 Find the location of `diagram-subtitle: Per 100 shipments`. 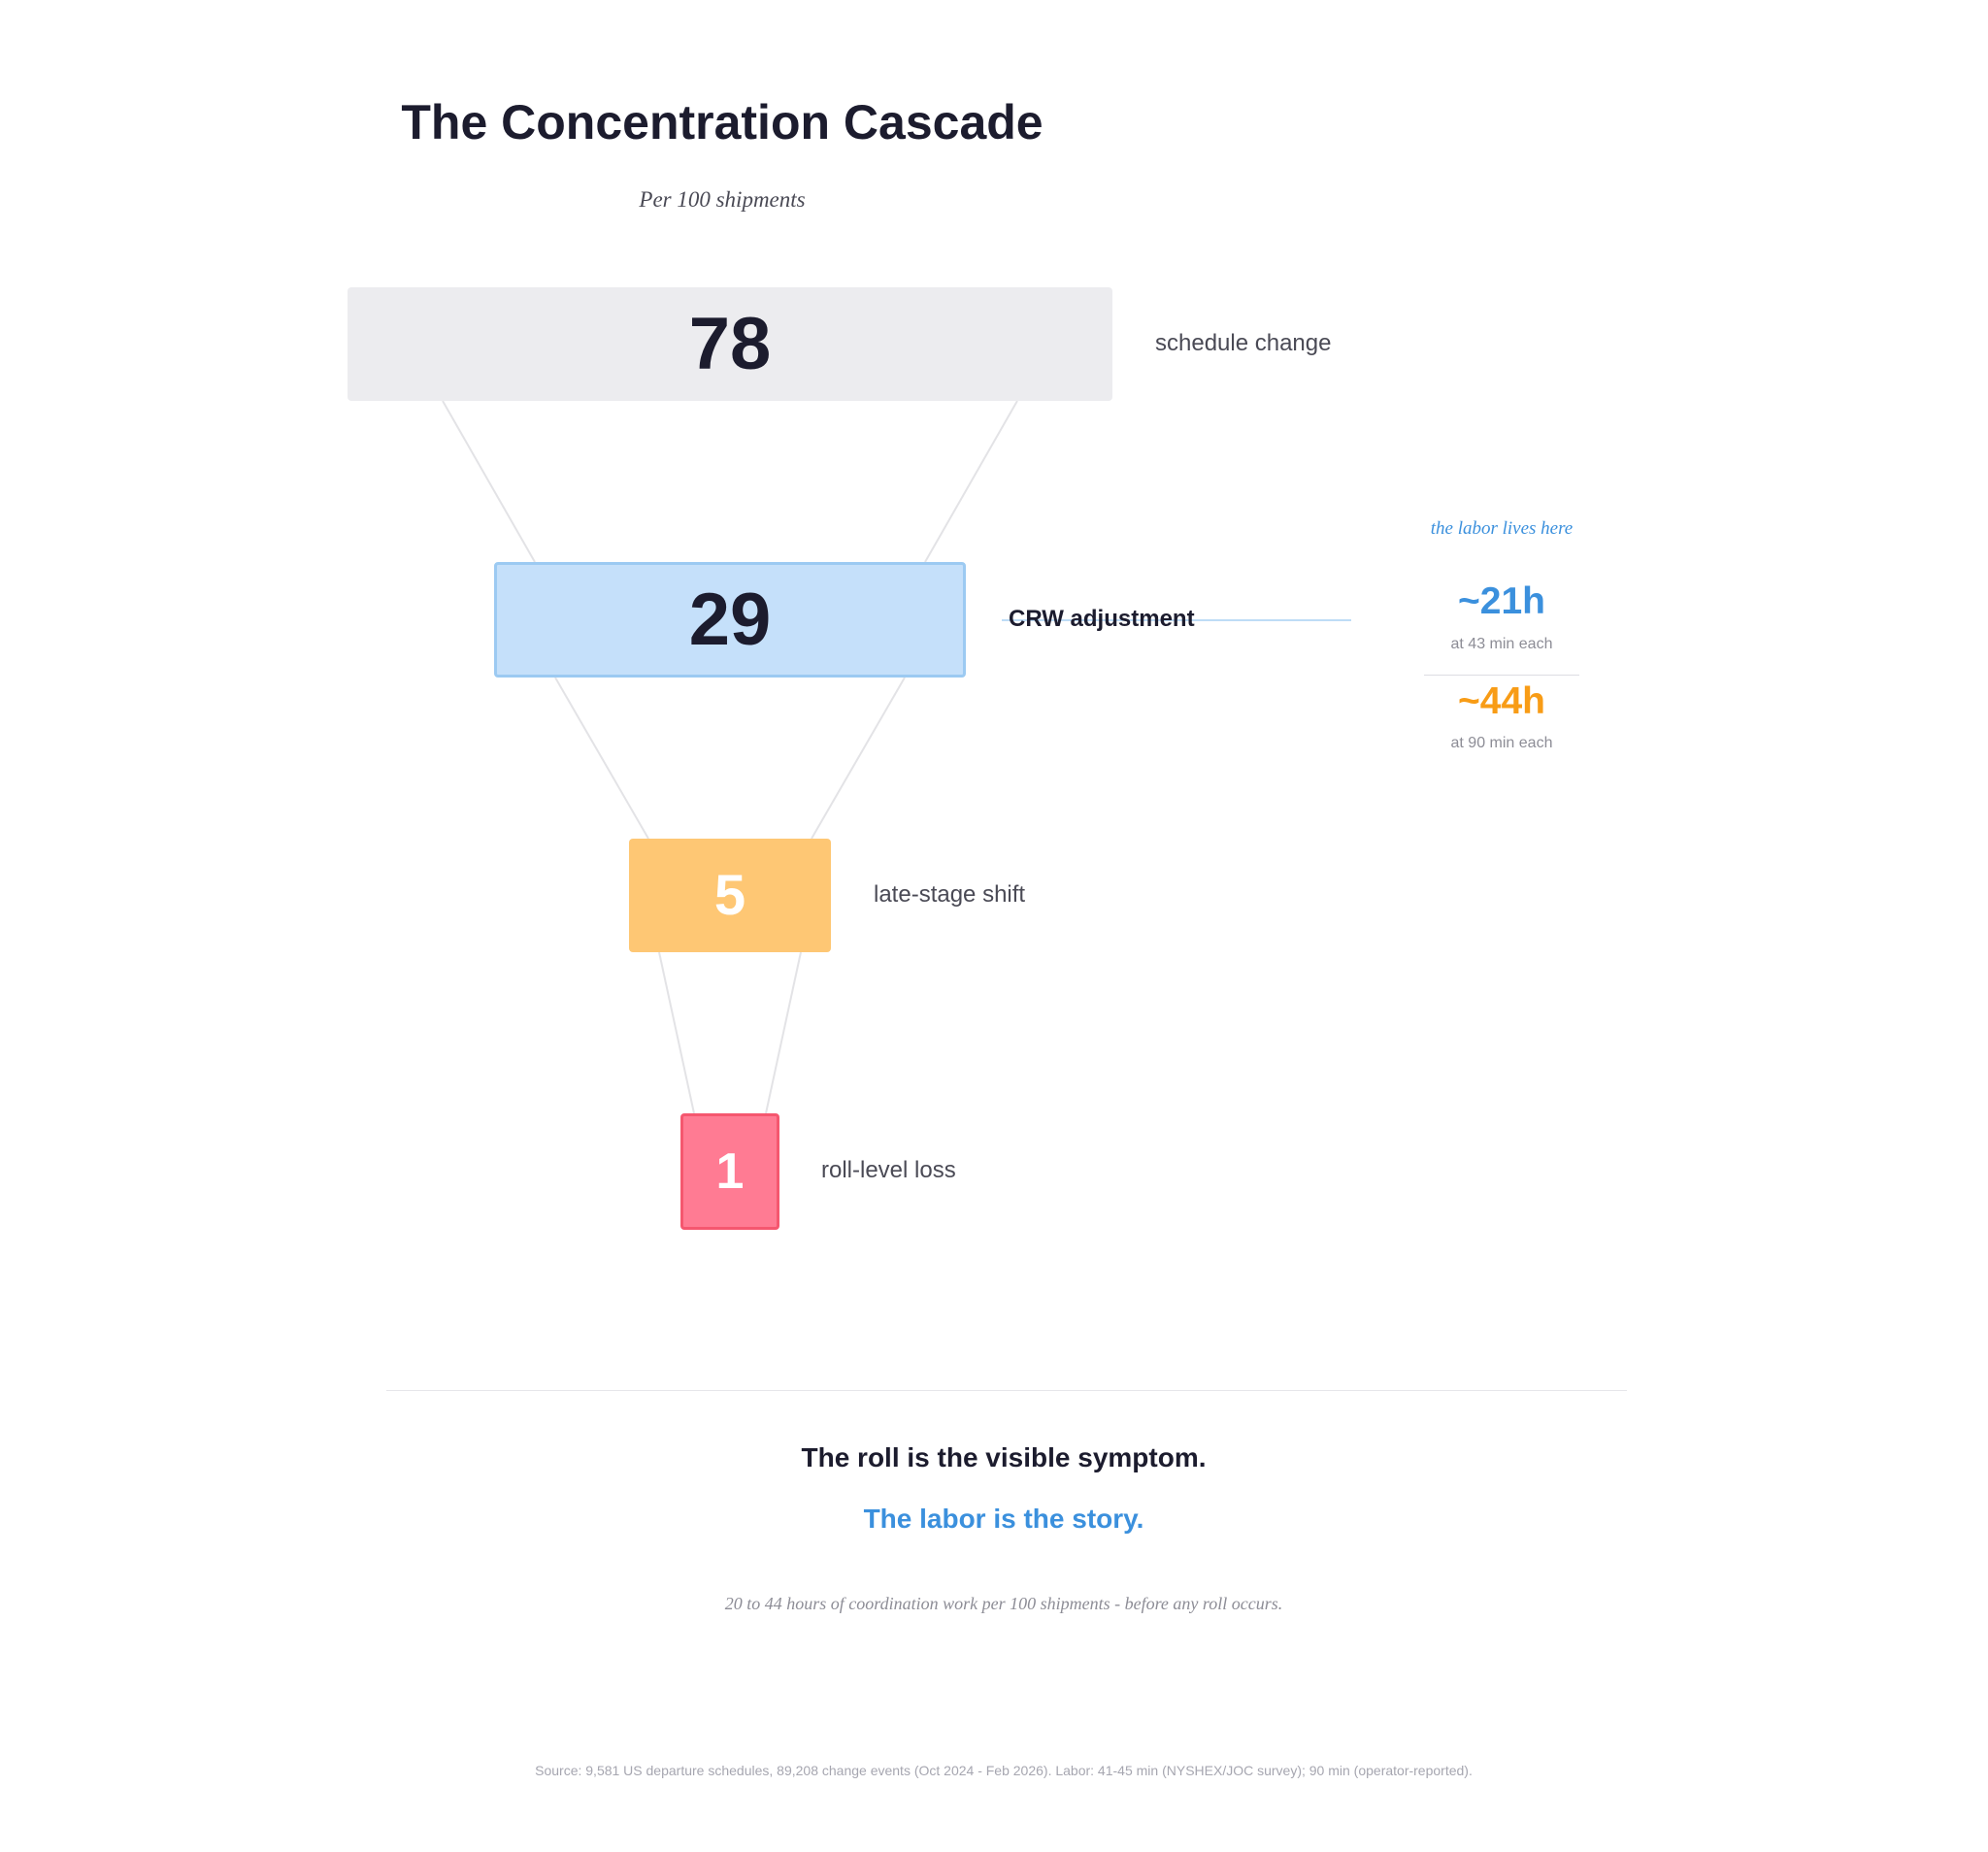

diagram-subtitle: Per 100 shipments is located at coordinates (722, 199).